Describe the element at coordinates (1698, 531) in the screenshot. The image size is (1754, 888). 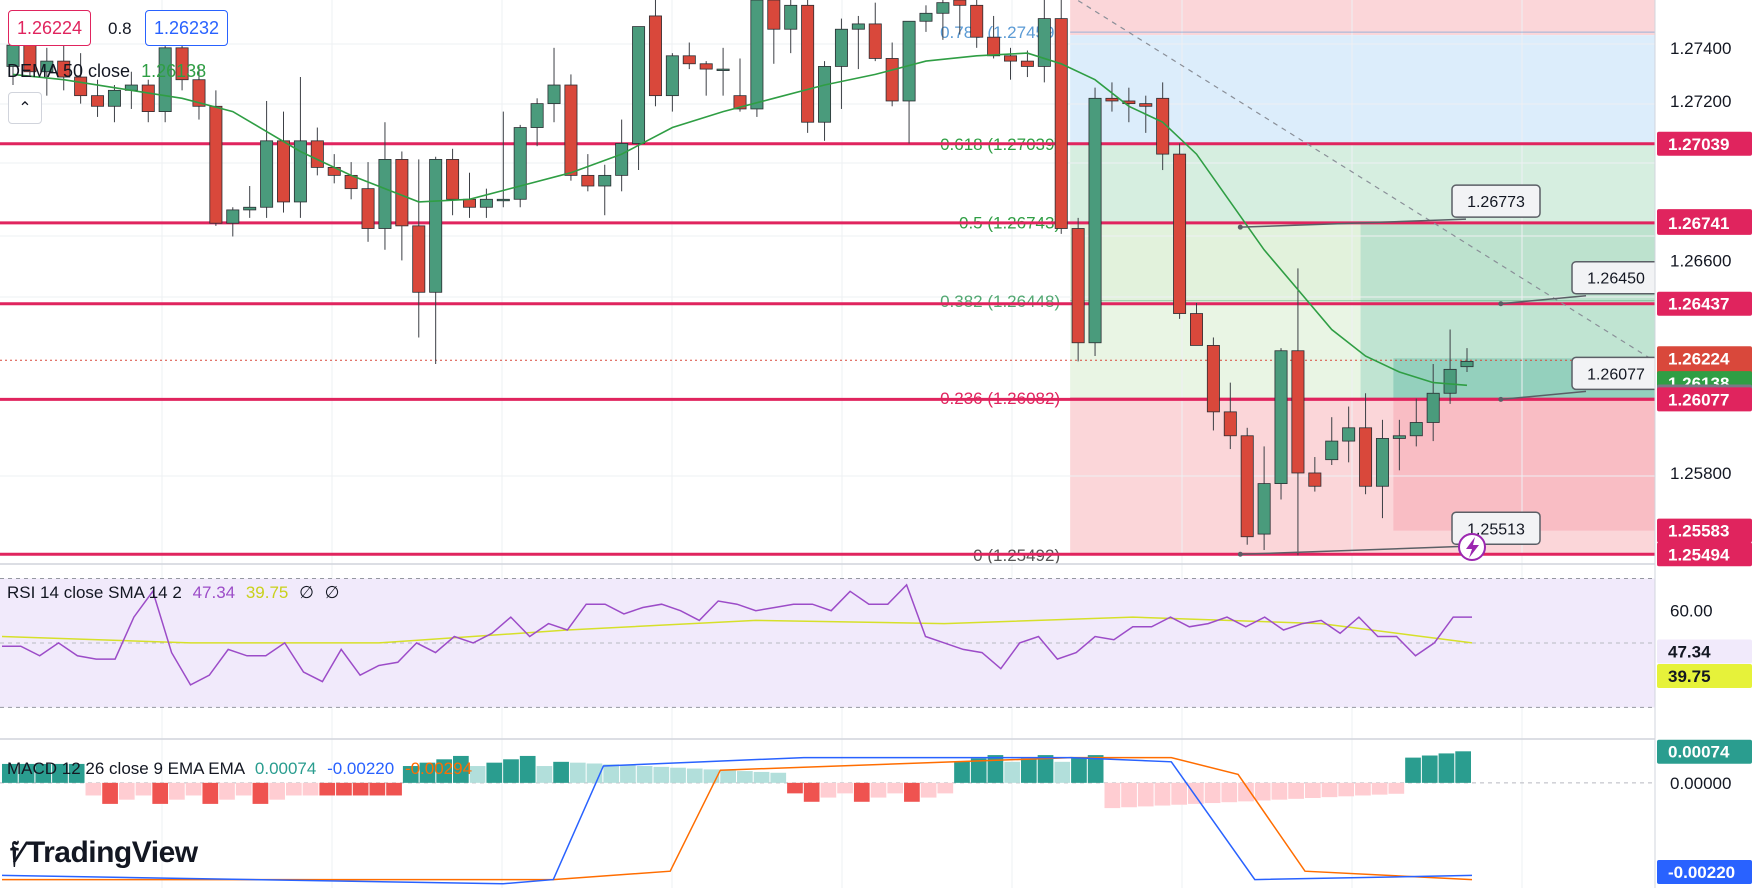
I see `price-badge-label: 1.25583` at that location.